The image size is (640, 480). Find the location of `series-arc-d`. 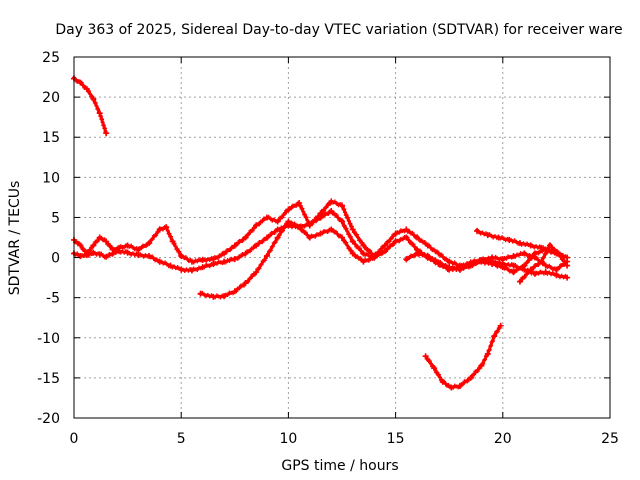

series-arc-d is located at coordinates (287, 259).